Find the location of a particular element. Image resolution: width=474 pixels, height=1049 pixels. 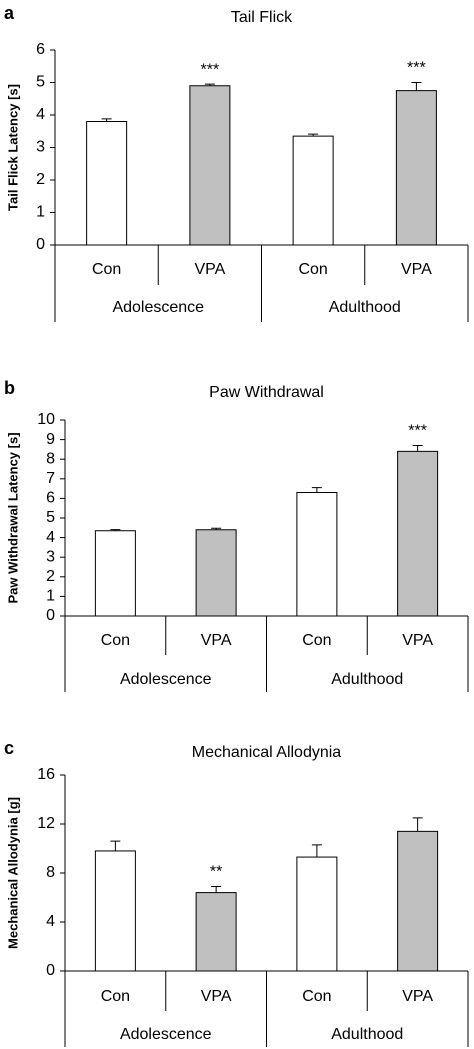

chart-title: Mechanical Allodynia is located at coordinates (267, 752).